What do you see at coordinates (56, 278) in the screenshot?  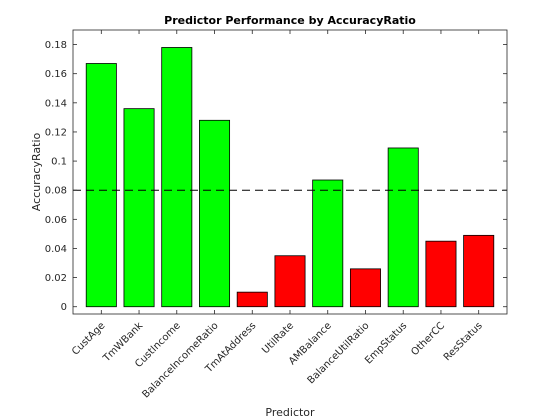 I see `y-tick-label: 0.02` at bounding box center [56, 278].